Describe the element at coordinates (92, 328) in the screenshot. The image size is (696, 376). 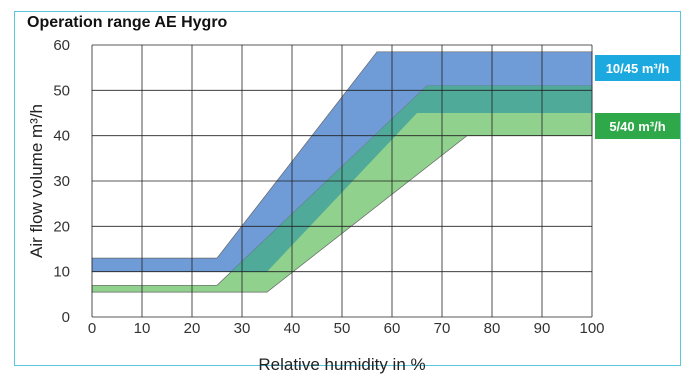
I see `x-tick-label: 0` at that location.